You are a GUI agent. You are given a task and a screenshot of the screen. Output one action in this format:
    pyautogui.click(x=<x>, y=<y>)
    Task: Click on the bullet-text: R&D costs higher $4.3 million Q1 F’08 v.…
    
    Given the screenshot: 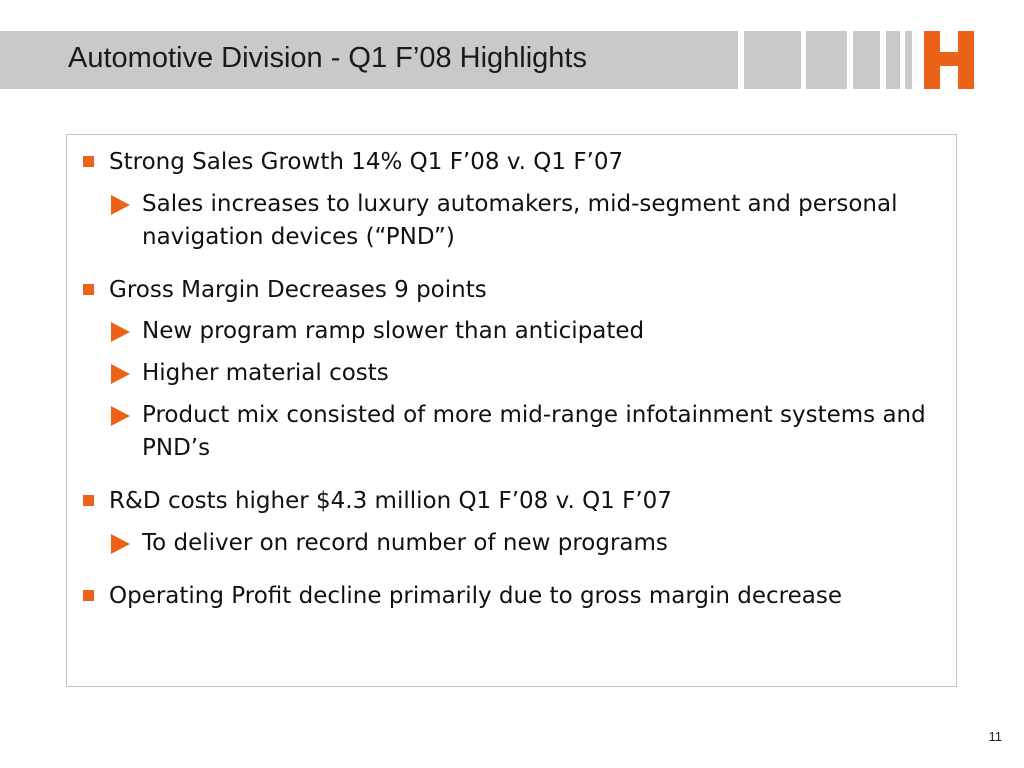 What is the action you would take?
    pyautogui.click(x=390, y=501)
    